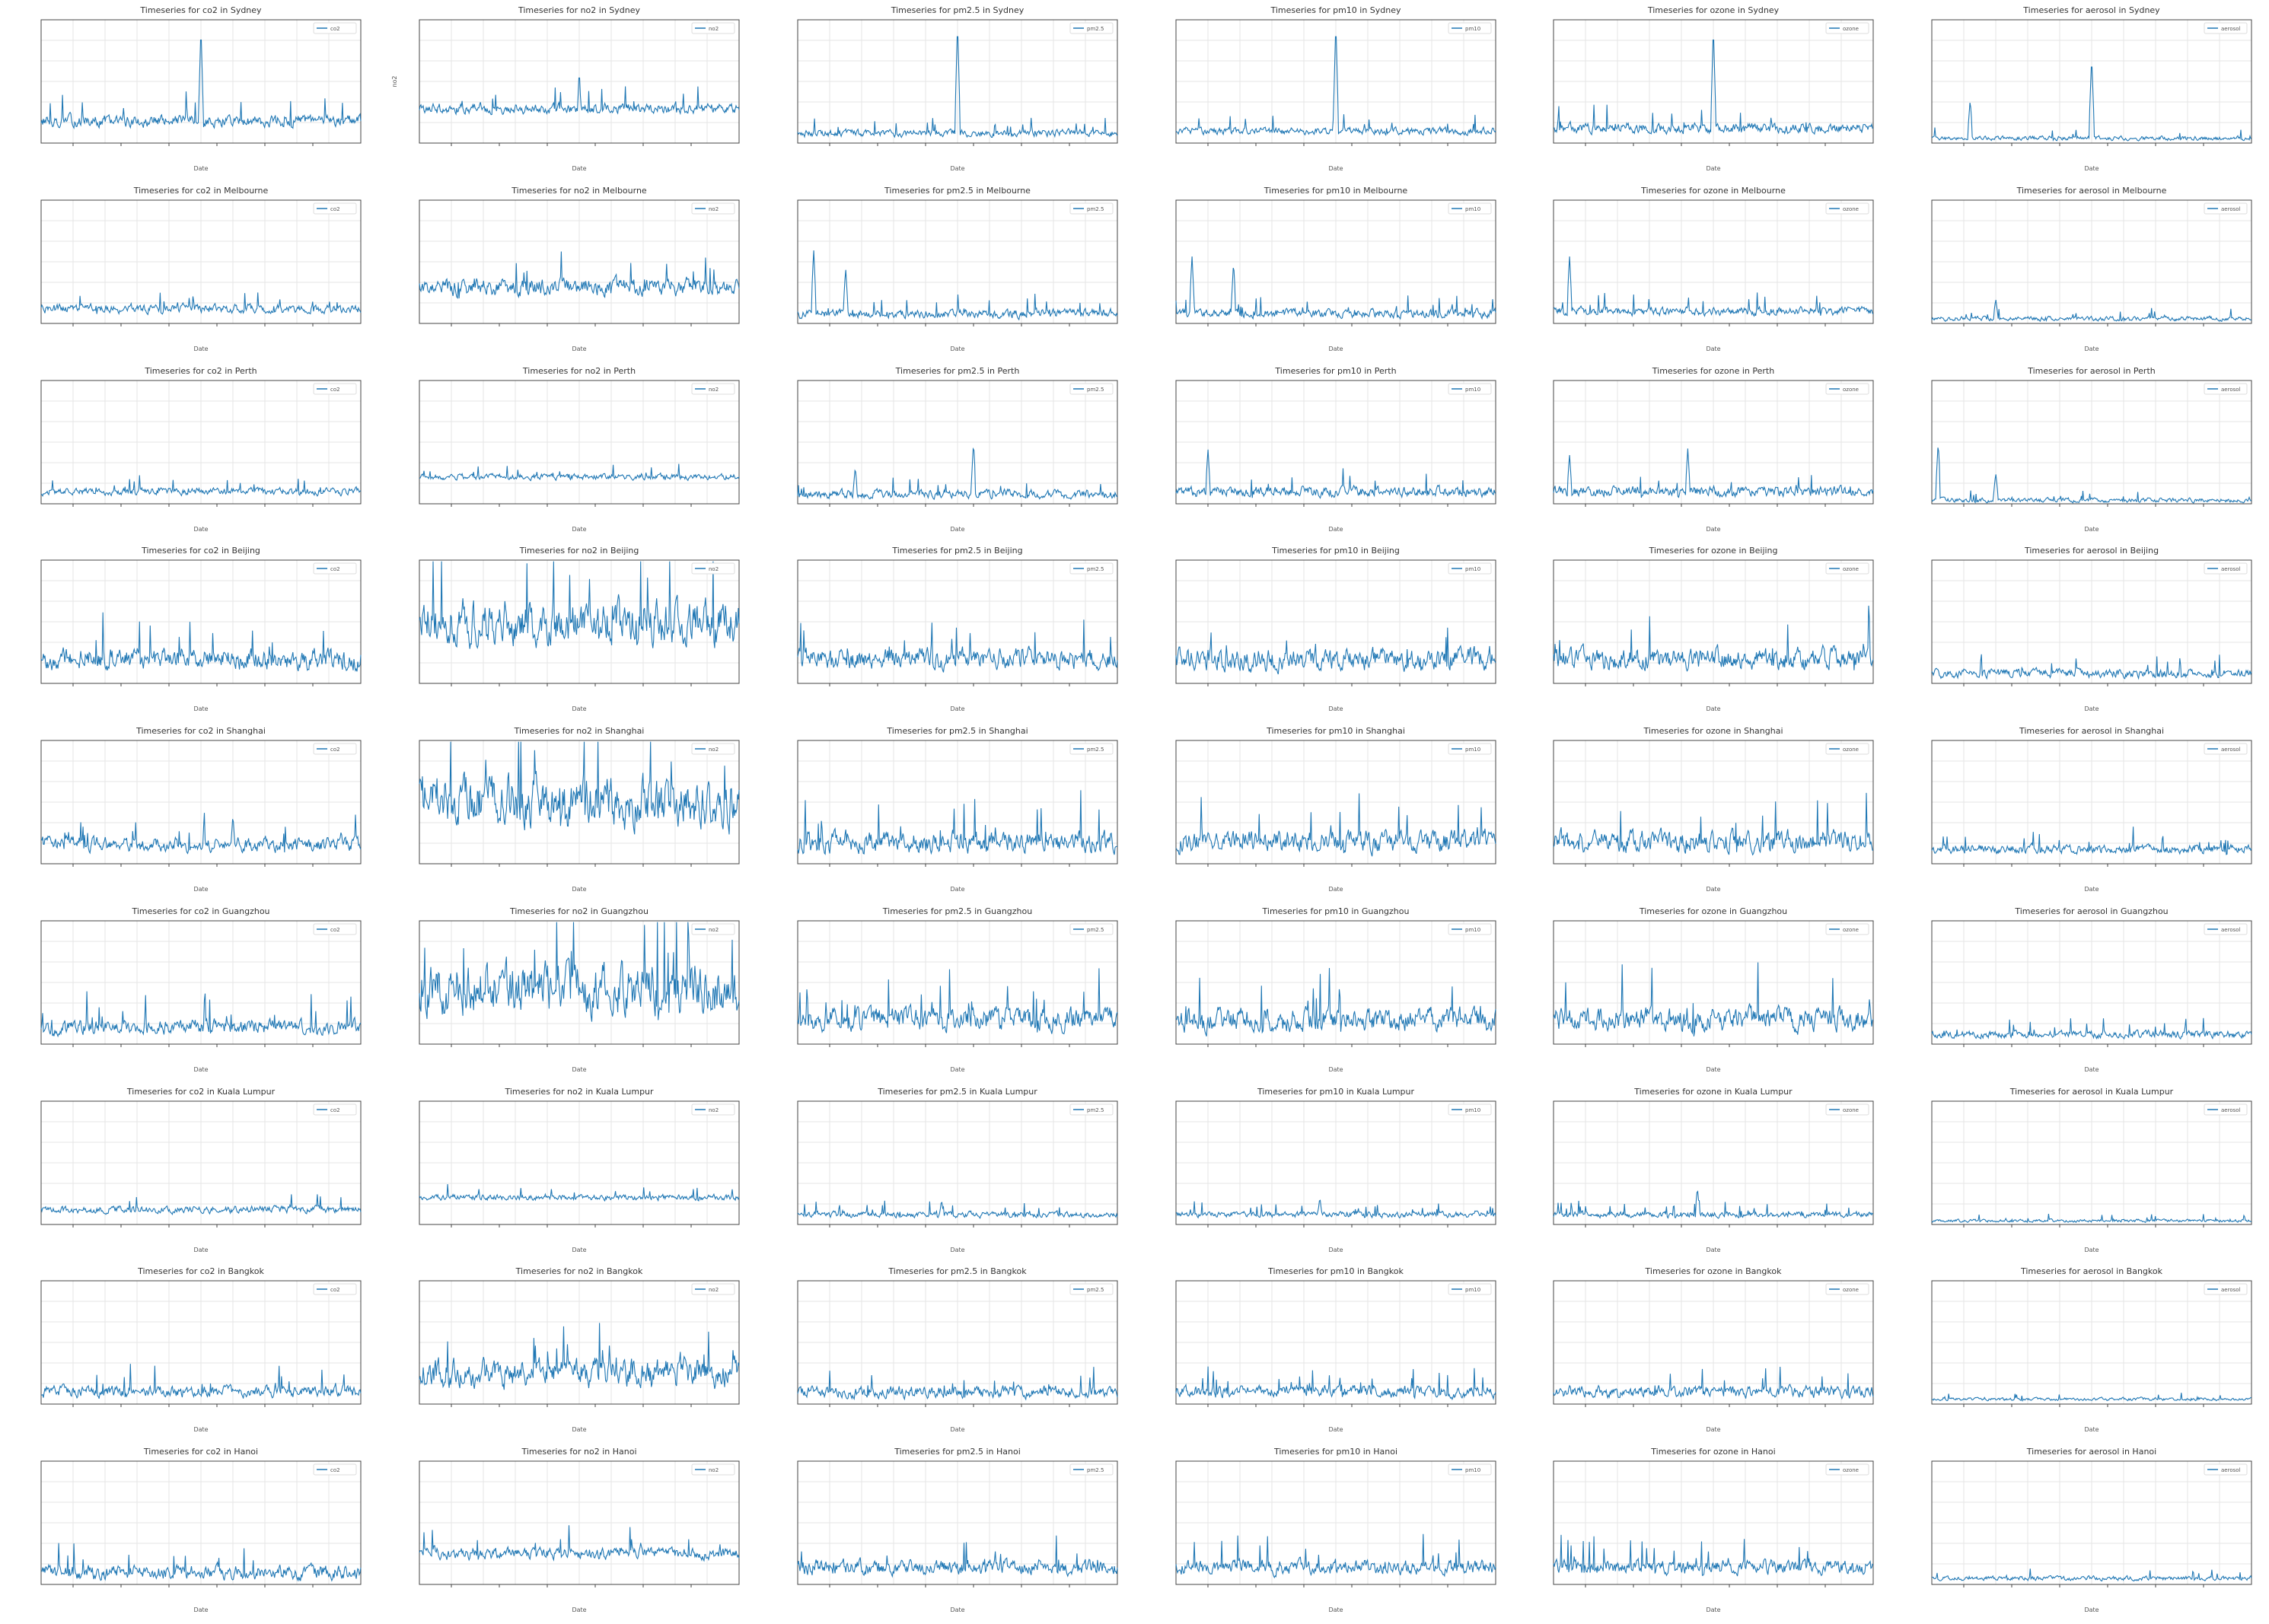 Image resolution: width=2269 pixels, height=1624 pixels. Describe the element at coordinates (1335, 371) in the screenshot. I see `chart-title: Timeseries for pm10 in Perth` at that location.